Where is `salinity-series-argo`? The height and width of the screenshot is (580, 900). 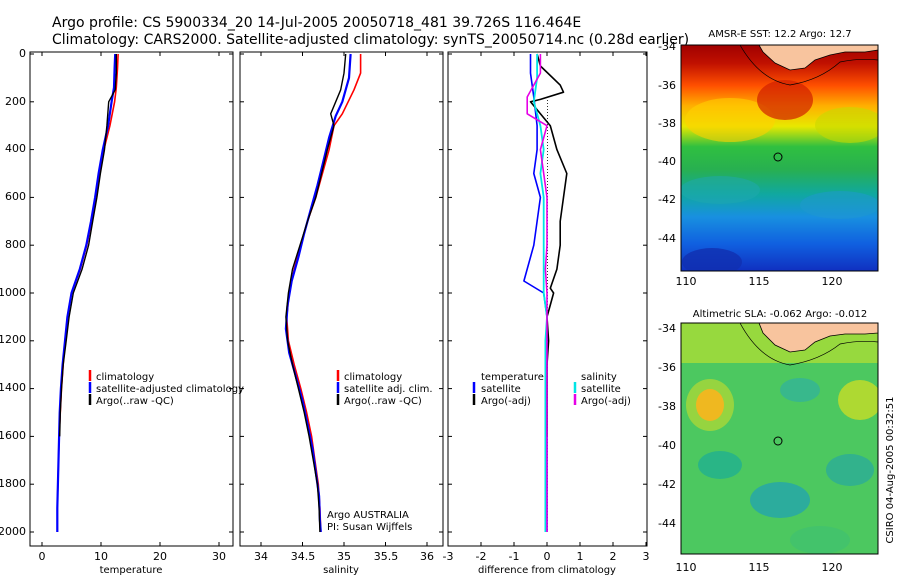
salinity-series-argo is located at coordinates (316, 293).